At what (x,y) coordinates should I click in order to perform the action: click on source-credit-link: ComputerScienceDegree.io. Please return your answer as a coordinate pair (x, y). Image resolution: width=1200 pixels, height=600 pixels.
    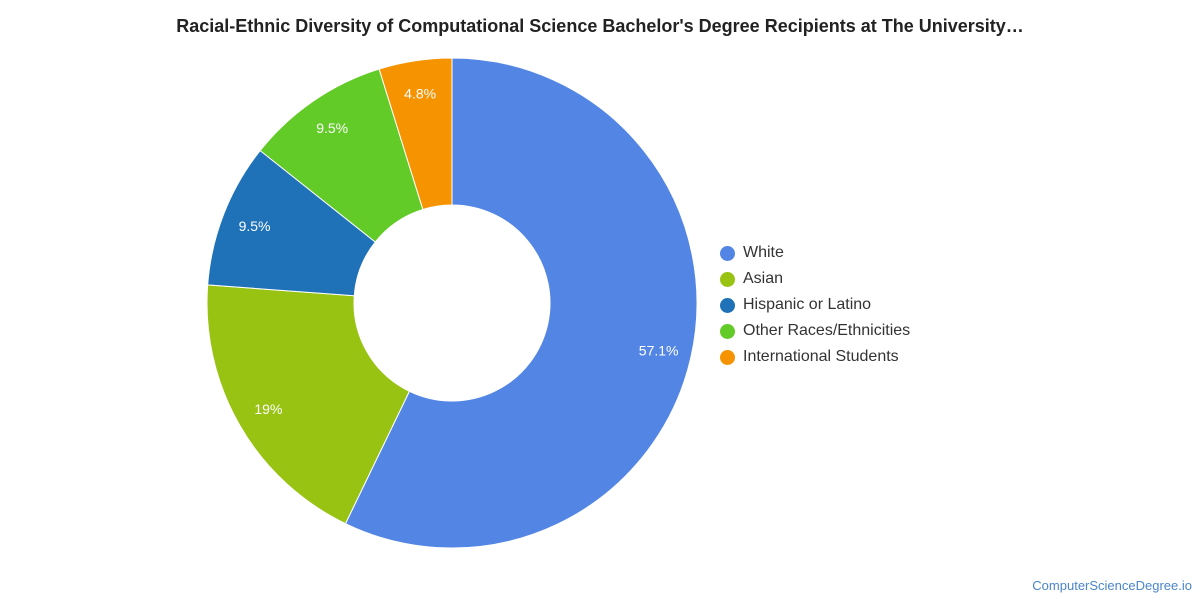
    Looking at the image, I should click on (1112, 585).